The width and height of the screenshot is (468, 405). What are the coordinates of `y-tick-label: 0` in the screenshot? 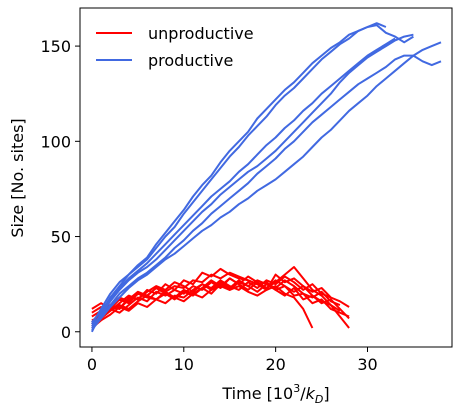 It's located at (66, 332).